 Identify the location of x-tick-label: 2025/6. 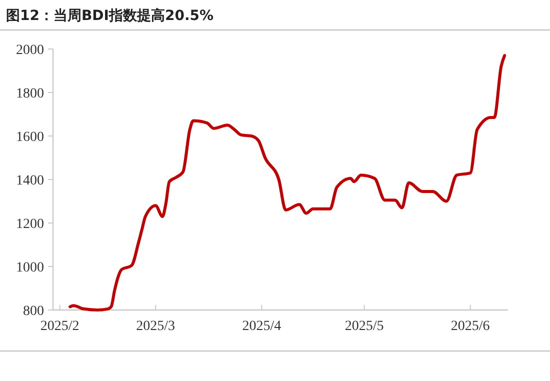
(470, 326).